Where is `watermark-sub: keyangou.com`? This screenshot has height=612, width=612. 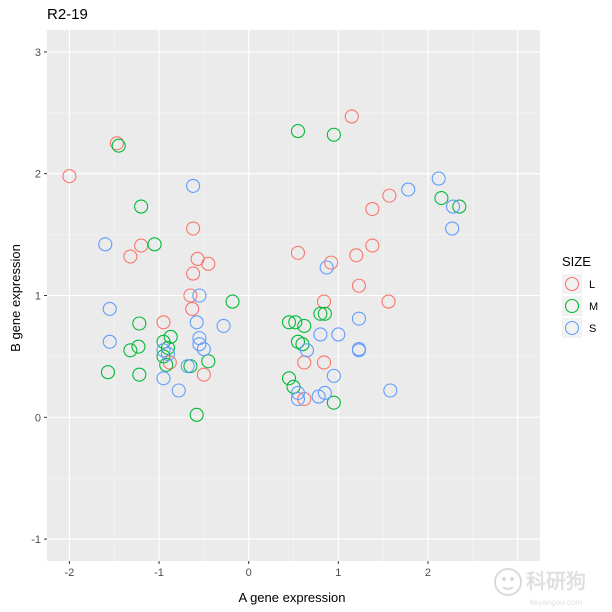 watermark-sub: keyangou.com is located at coordinates (556, 602).